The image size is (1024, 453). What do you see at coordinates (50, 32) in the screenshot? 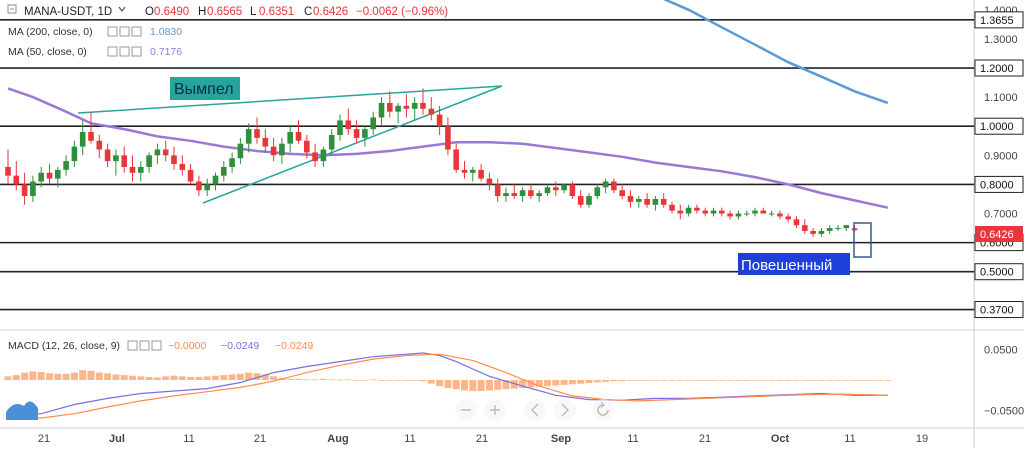
I see `ma200-label: MA (200, close, 0)` at bounding box center [50, 32].